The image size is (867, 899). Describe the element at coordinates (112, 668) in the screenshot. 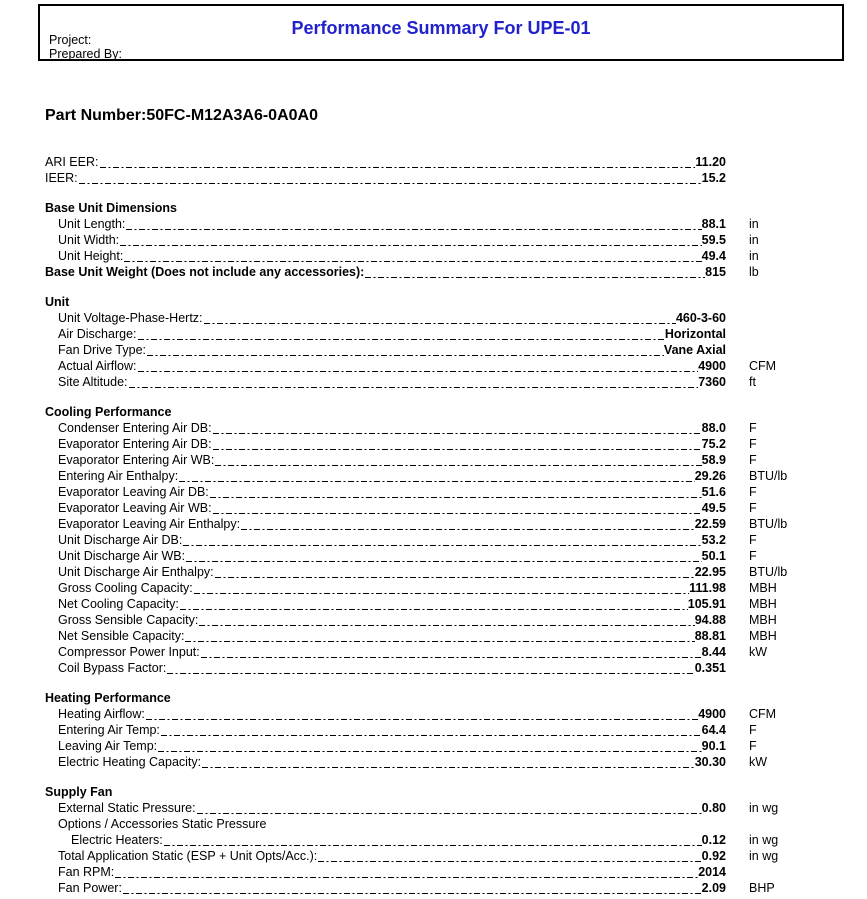

I see `row-label: Coil Bypass Factor:` at that location.